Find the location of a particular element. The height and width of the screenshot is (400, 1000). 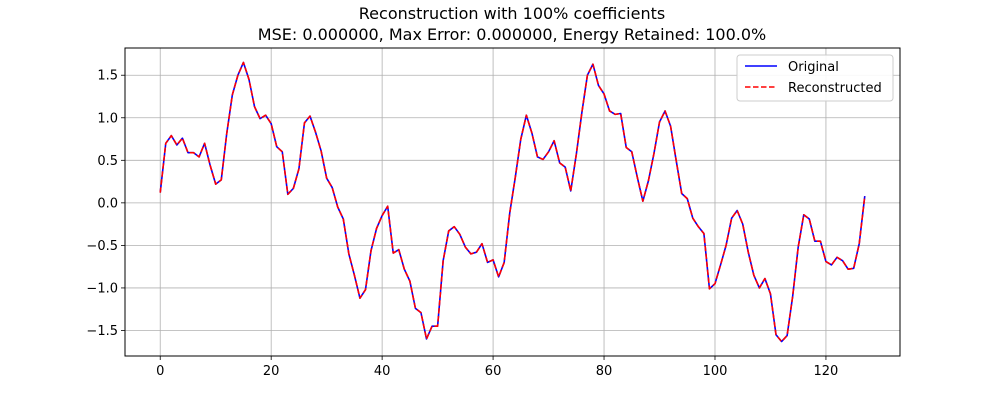

x-tick-label: 80 is located at coordinates (604, 371).